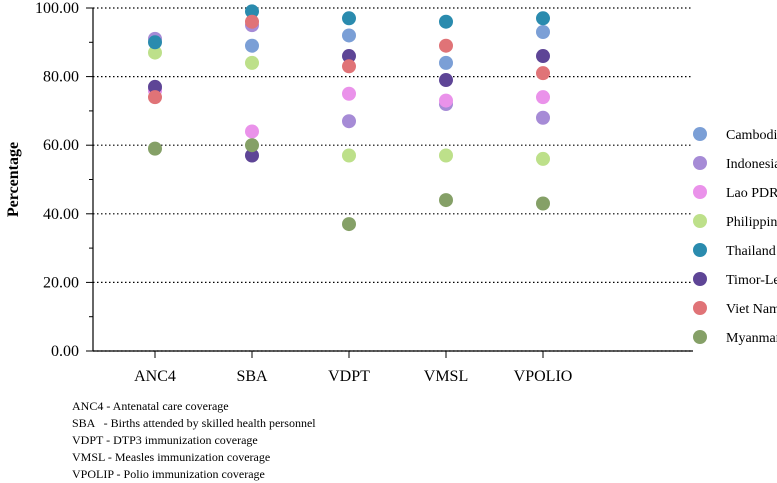 Image resolution: width=777 pixels, height=483 pixels. Describe the element at coordinates (751, 222) in the screenshot. I see `legend-label: Philippines` at that location.